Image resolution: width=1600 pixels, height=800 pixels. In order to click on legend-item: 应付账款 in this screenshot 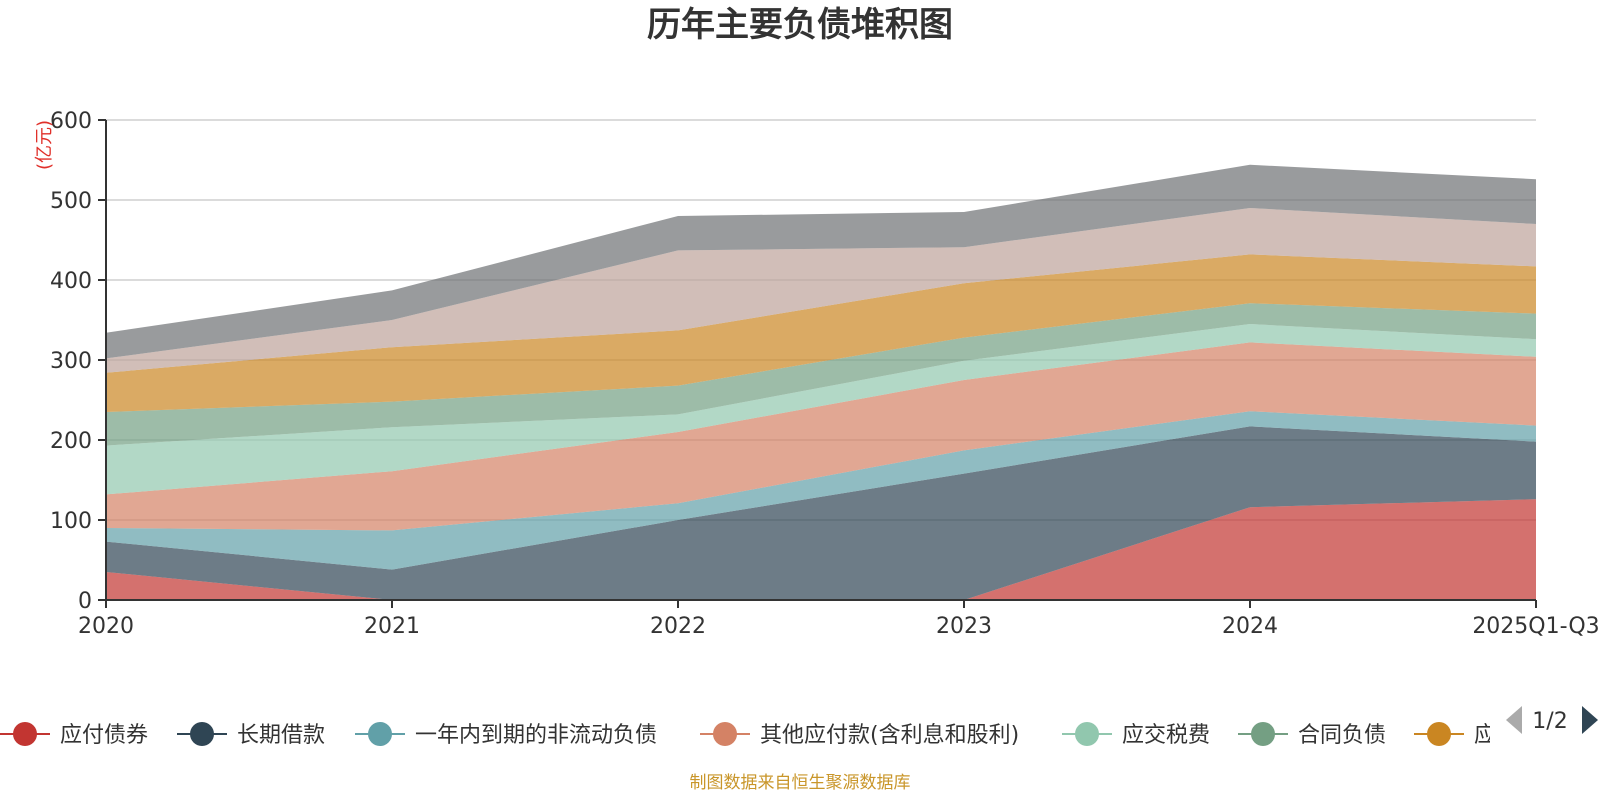, I will do `click(1488, 735)`.